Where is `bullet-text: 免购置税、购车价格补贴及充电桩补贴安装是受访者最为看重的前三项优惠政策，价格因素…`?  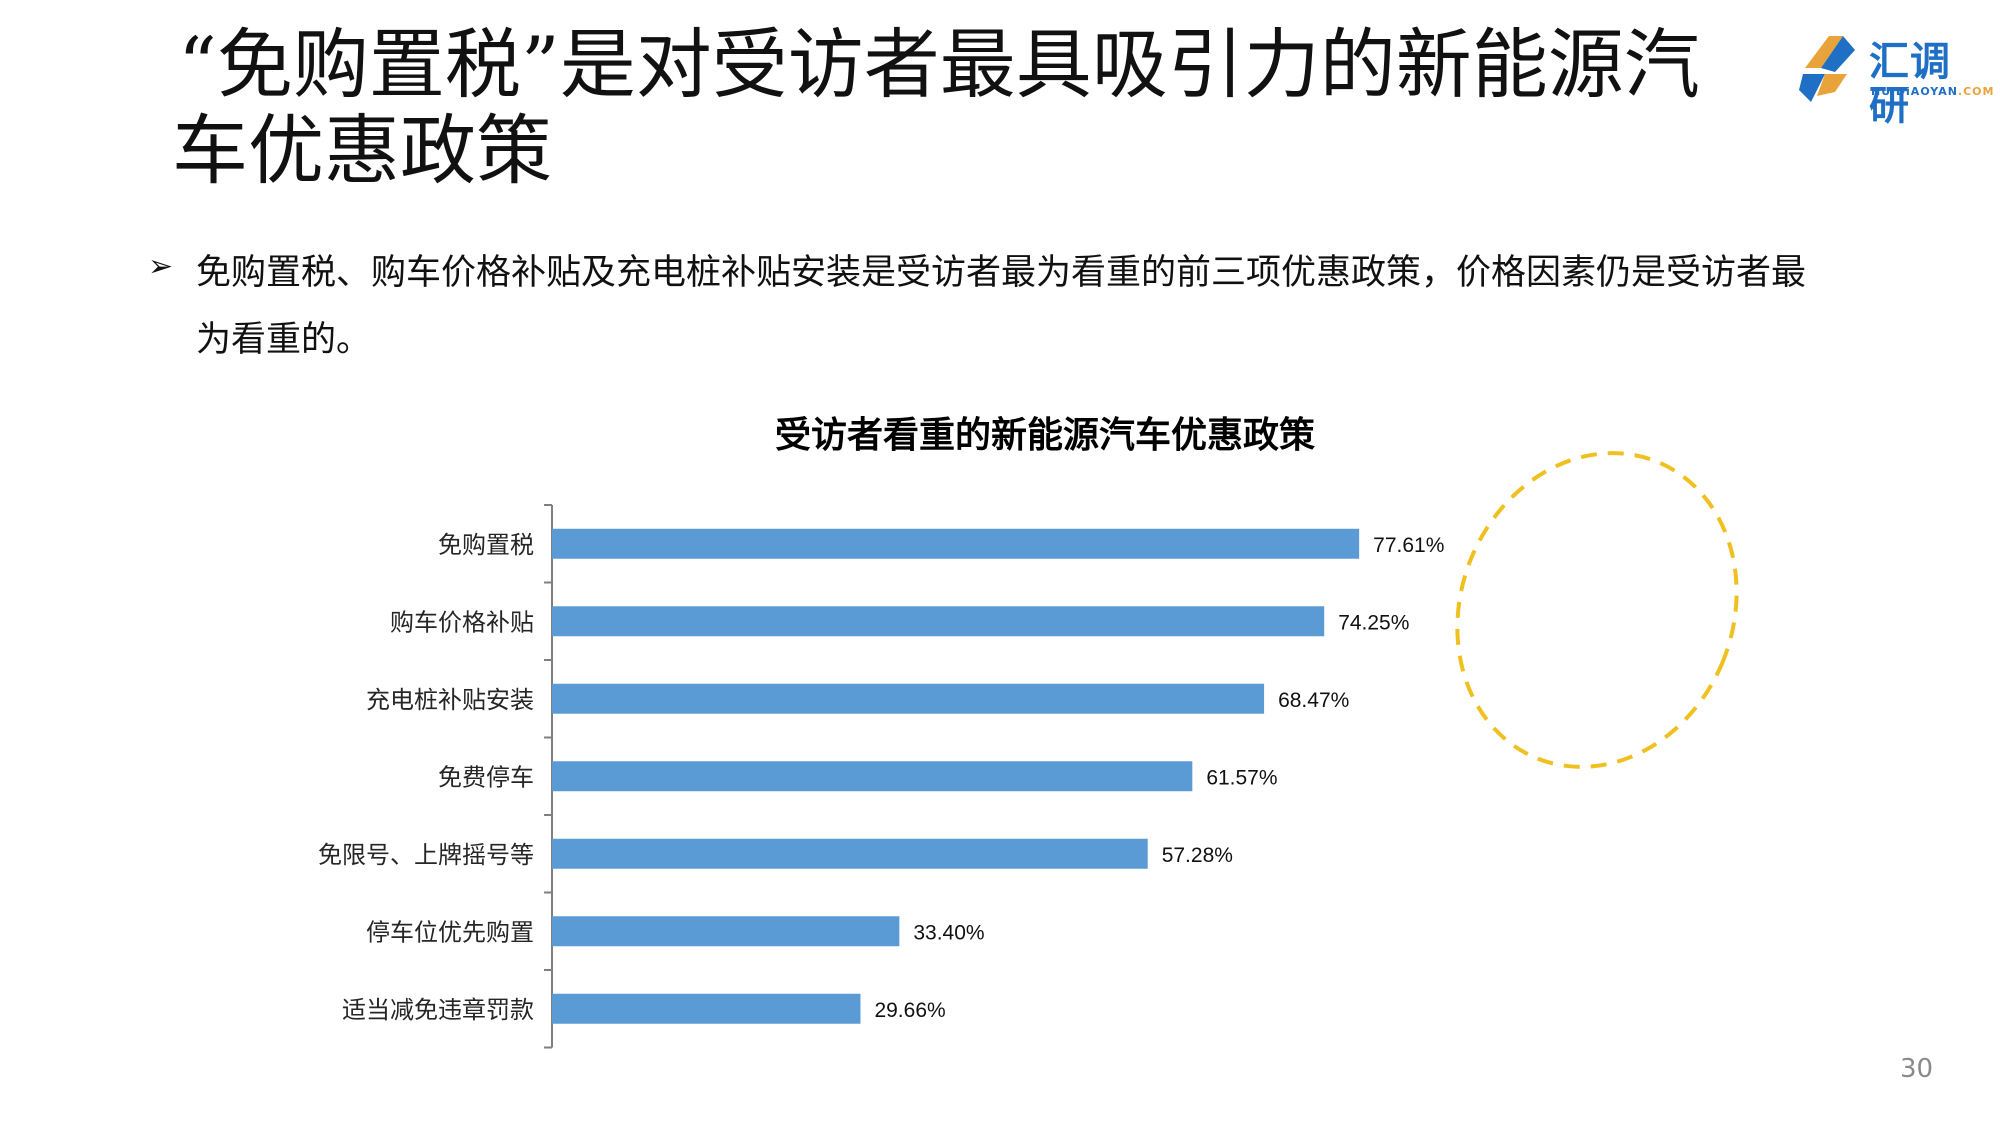
bullet-text: 免购置税、购车价格补贴及充电桩补贴安装是受访者最为看重的前三项优惠政策，价格因素… is located at coordinates (1001, 306).